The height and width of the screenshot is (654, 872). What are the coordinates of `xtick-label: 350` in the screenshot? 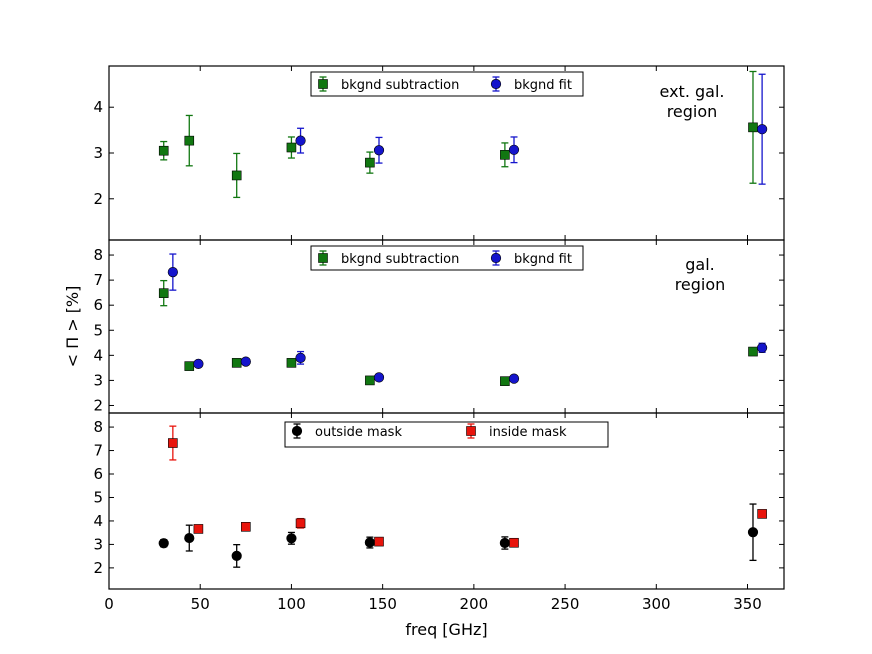 It's located at (747, 604).